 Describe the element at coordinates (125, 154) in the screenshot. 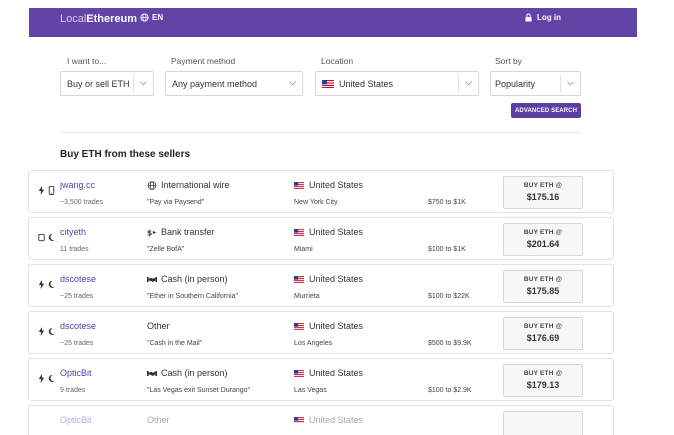

I see `section-title: Buy ETH from these sellers` at that location.